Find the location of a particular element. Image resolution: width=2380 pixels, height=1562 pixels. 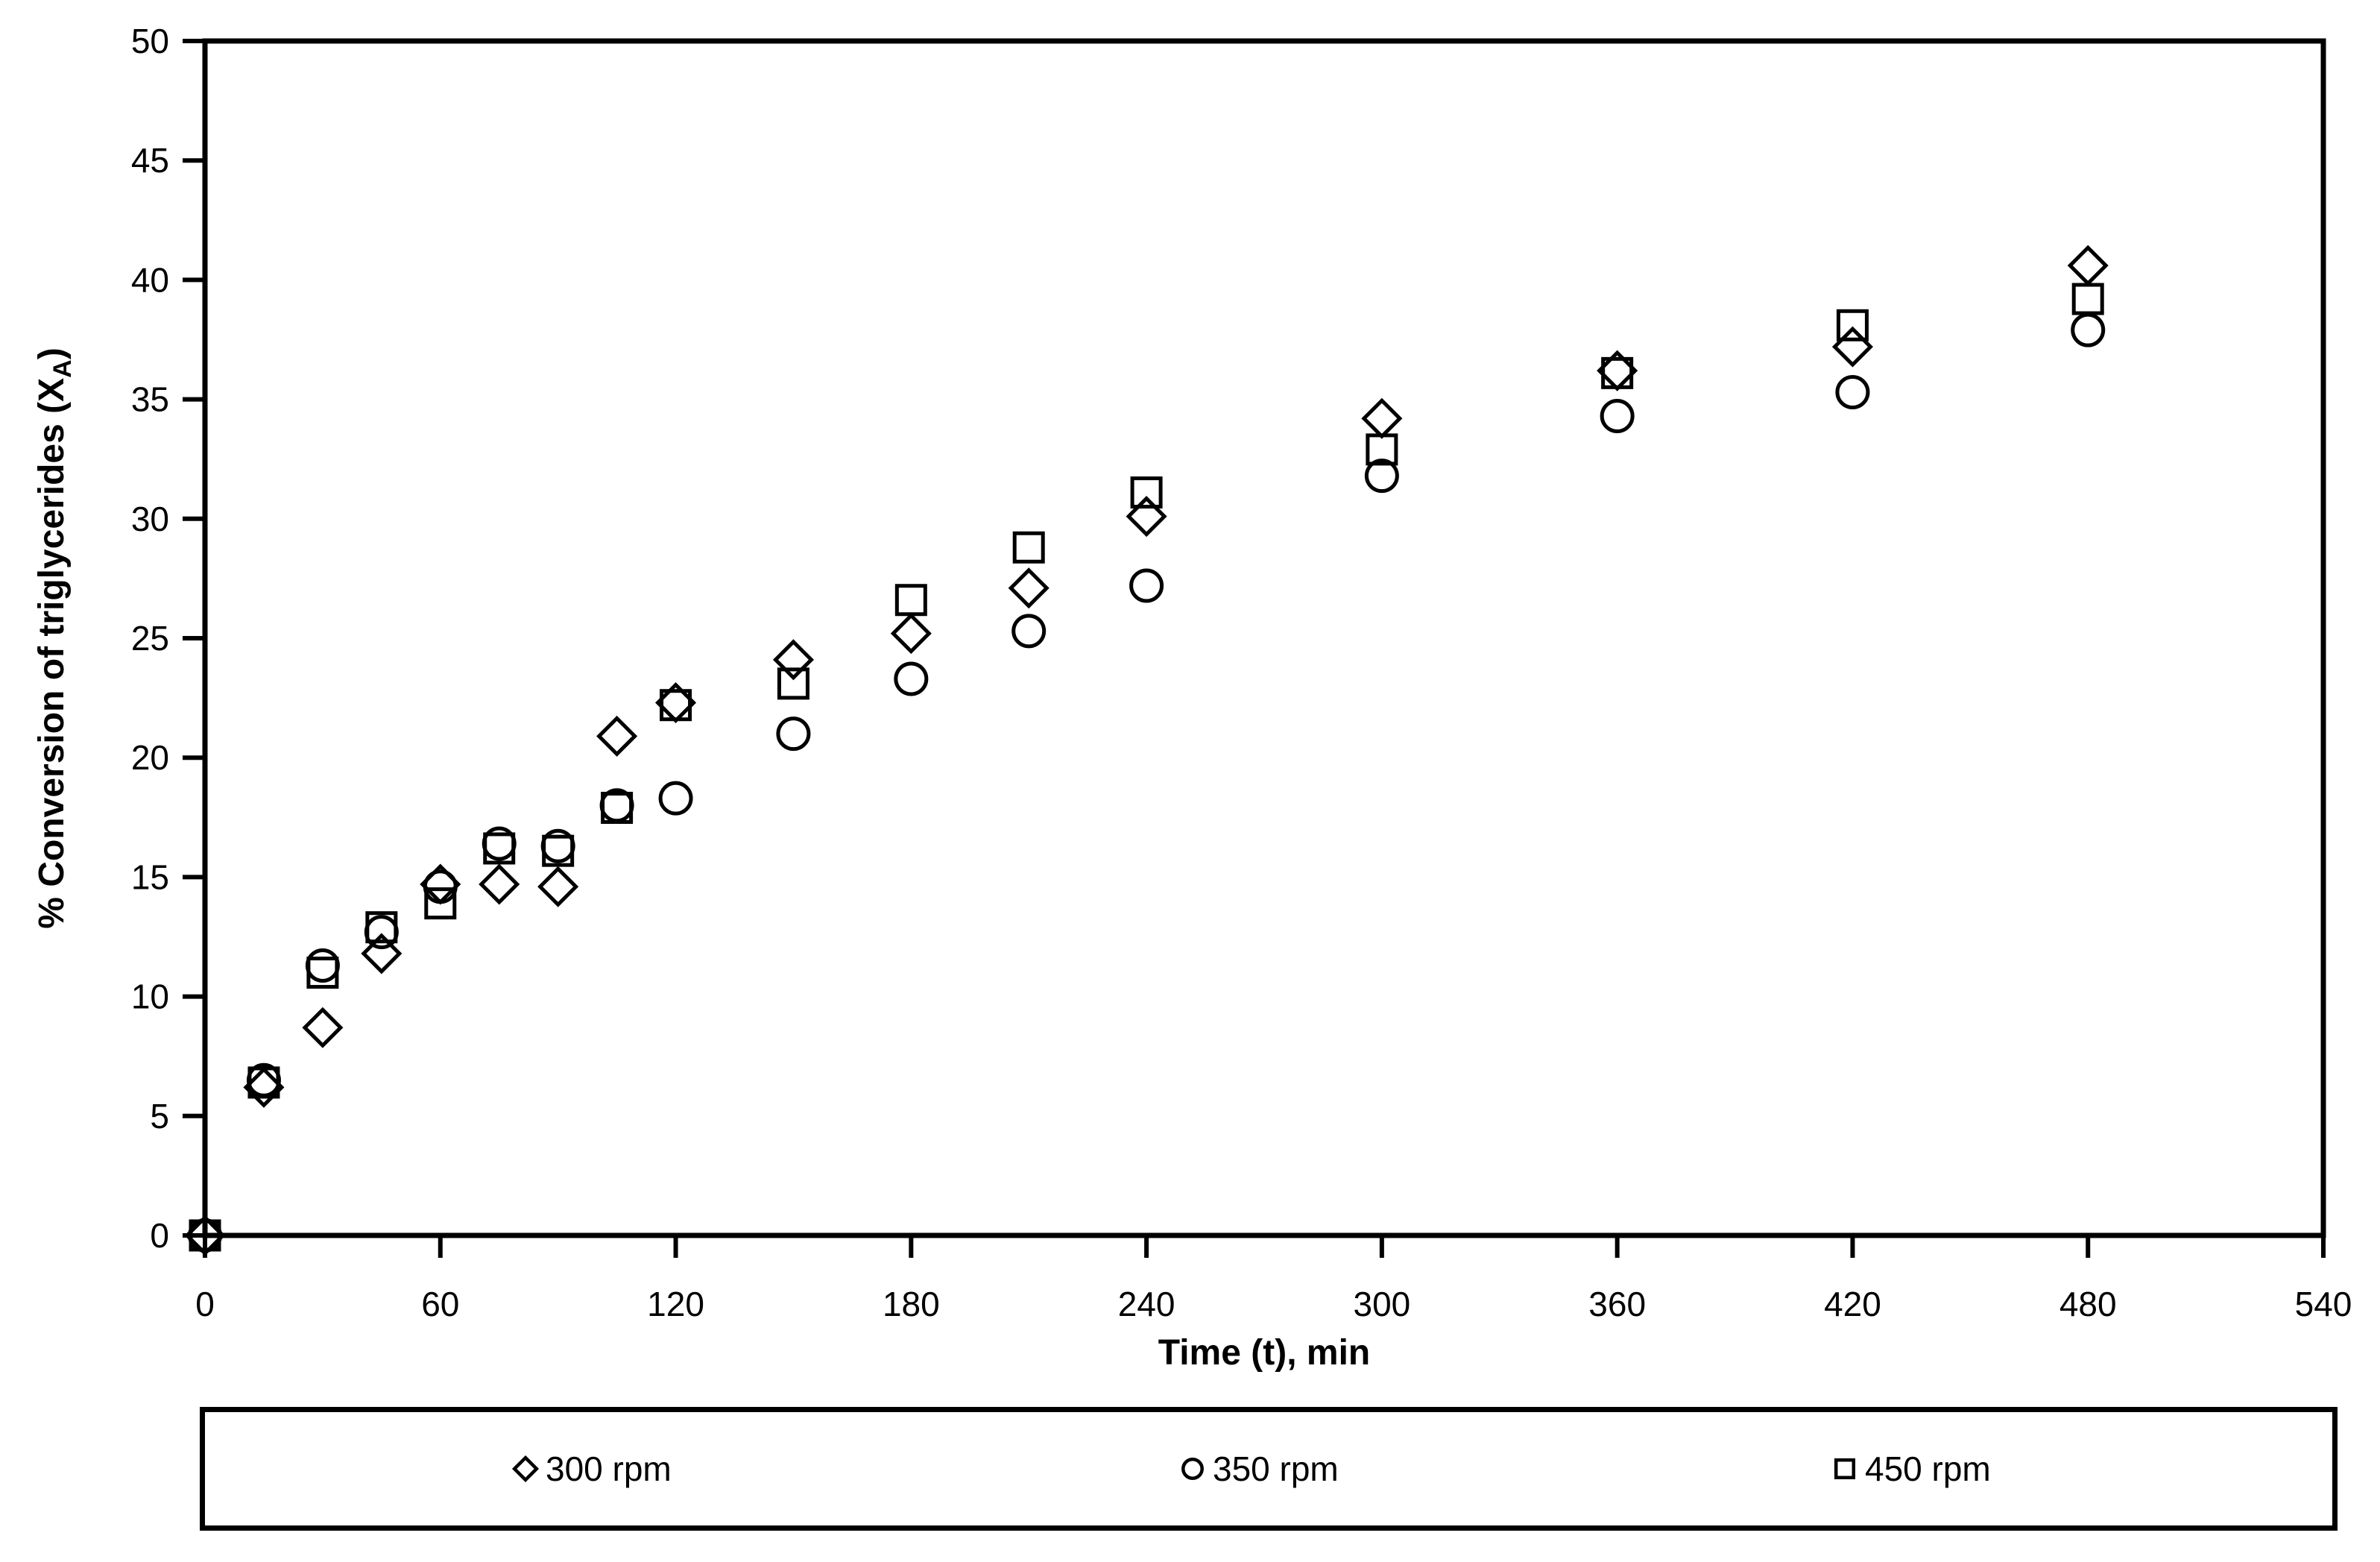

y-tick-label: 20 is located at coordinates (150, 757).